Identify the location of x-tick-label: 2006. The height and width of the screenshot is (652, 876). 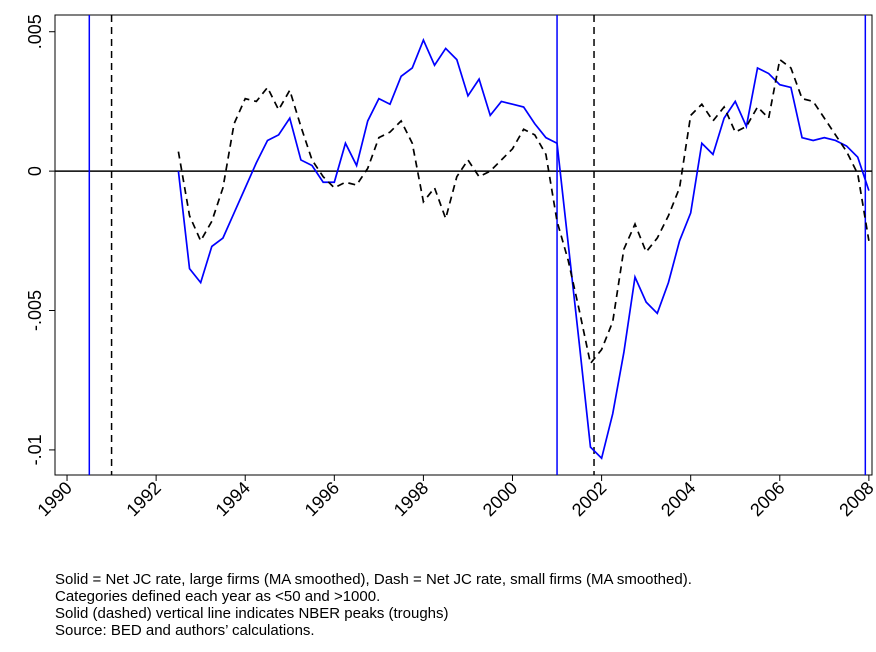
(767, 499).